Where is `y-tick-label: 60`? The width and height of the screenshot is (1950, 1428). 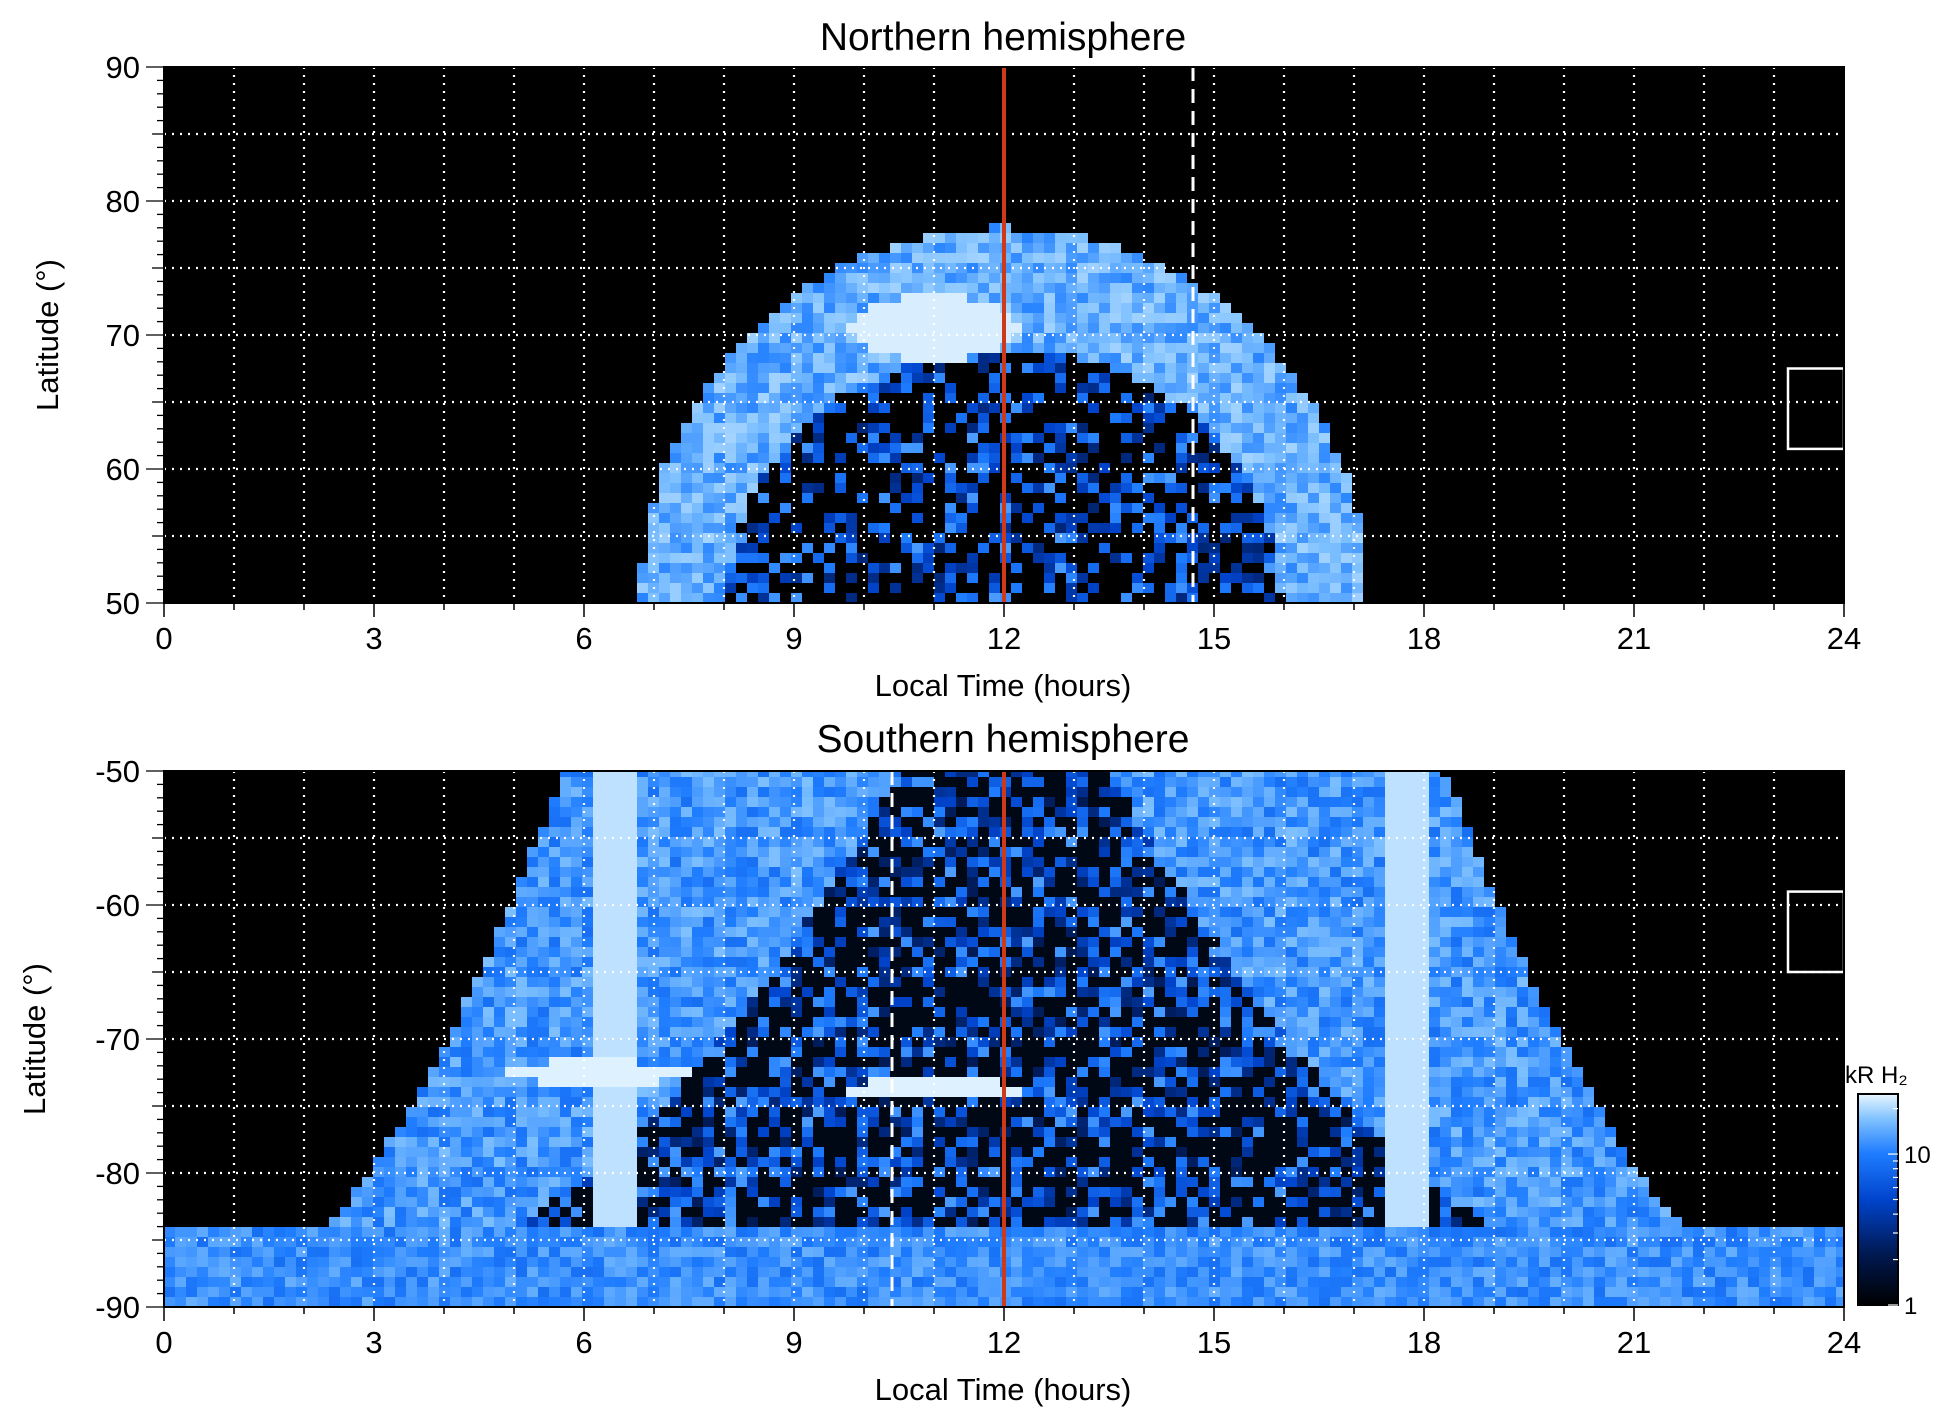 y-tick-label: 60 is located at coordinates (123, 469).